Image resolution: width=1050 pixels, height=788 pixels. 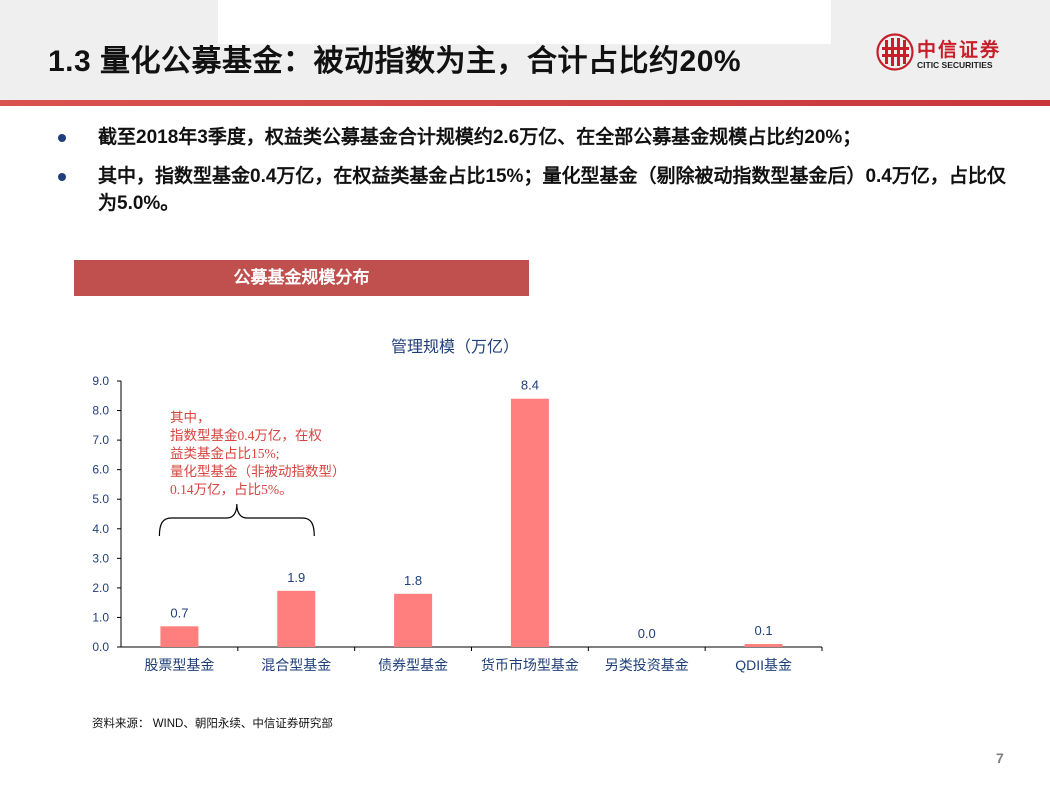 What do you see at coordinates (100, 558) in the screenshot?
I see `y-tick-label: 3.0` at bounding box center [100, 558].